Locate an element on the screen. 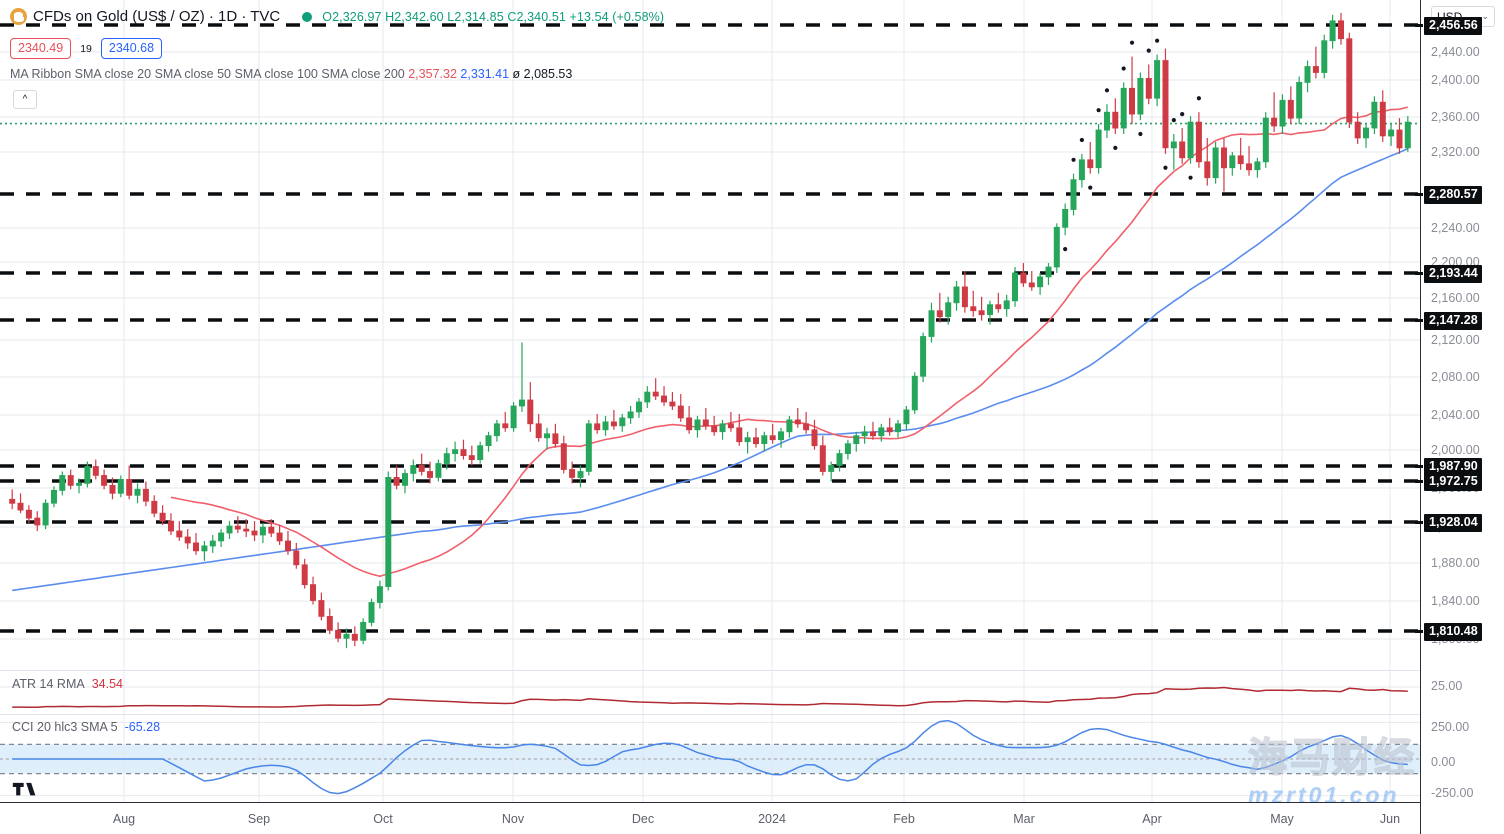 This screenshot has width=1504, height=834. ma-blue-price-box: 2340.68 is located at coordinates (131, 49).